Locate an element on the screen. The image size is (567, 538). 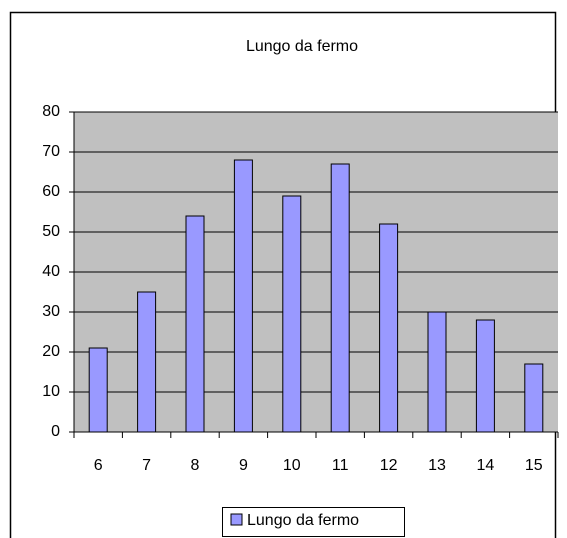
y-tick-label: 50 is located at coordinates (51, 231).